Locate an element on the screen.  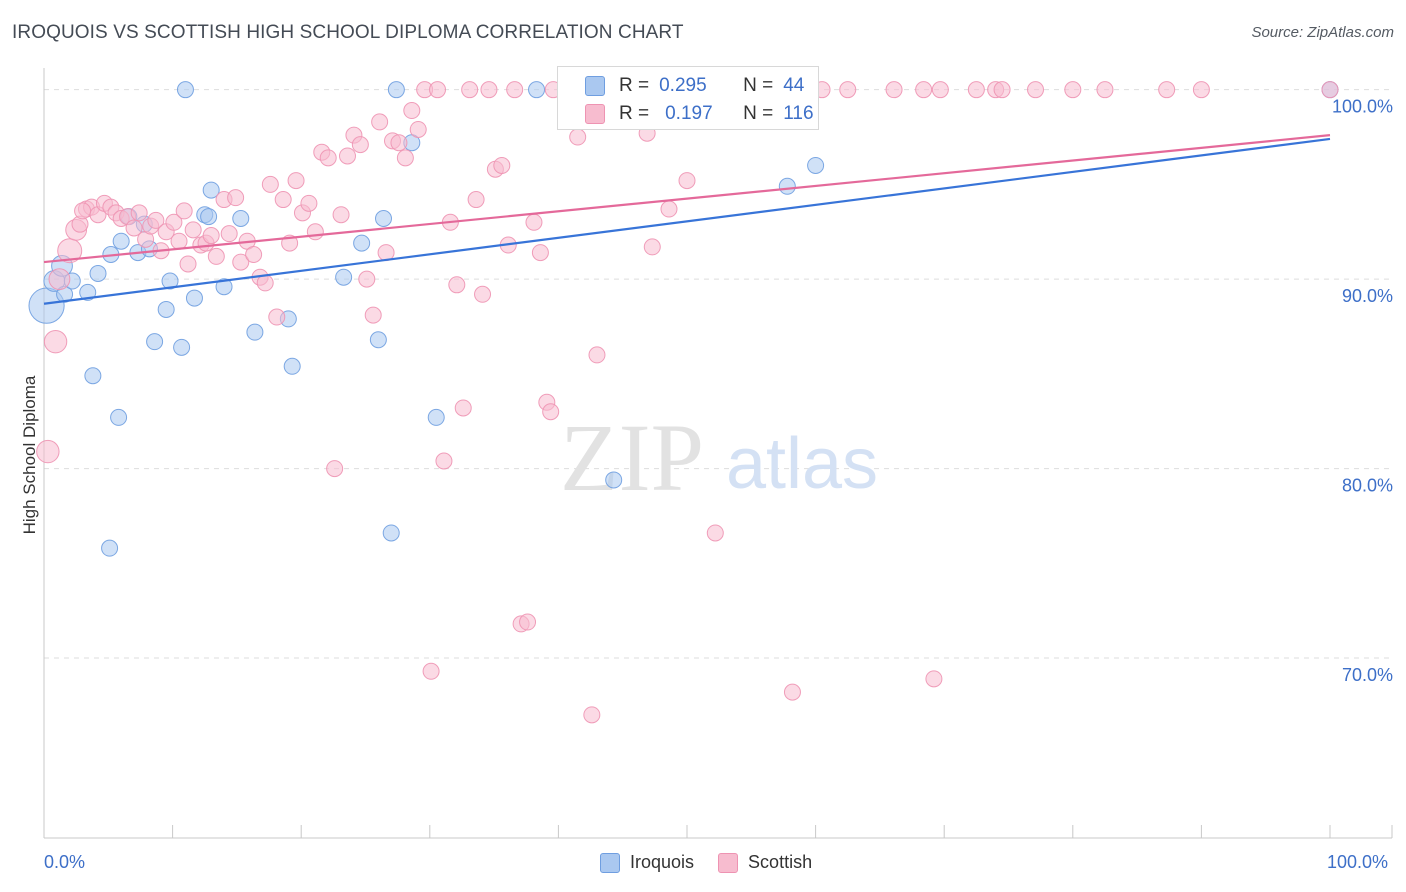
scottish-r-value: 0.197 is located at coordinates (689, 113).